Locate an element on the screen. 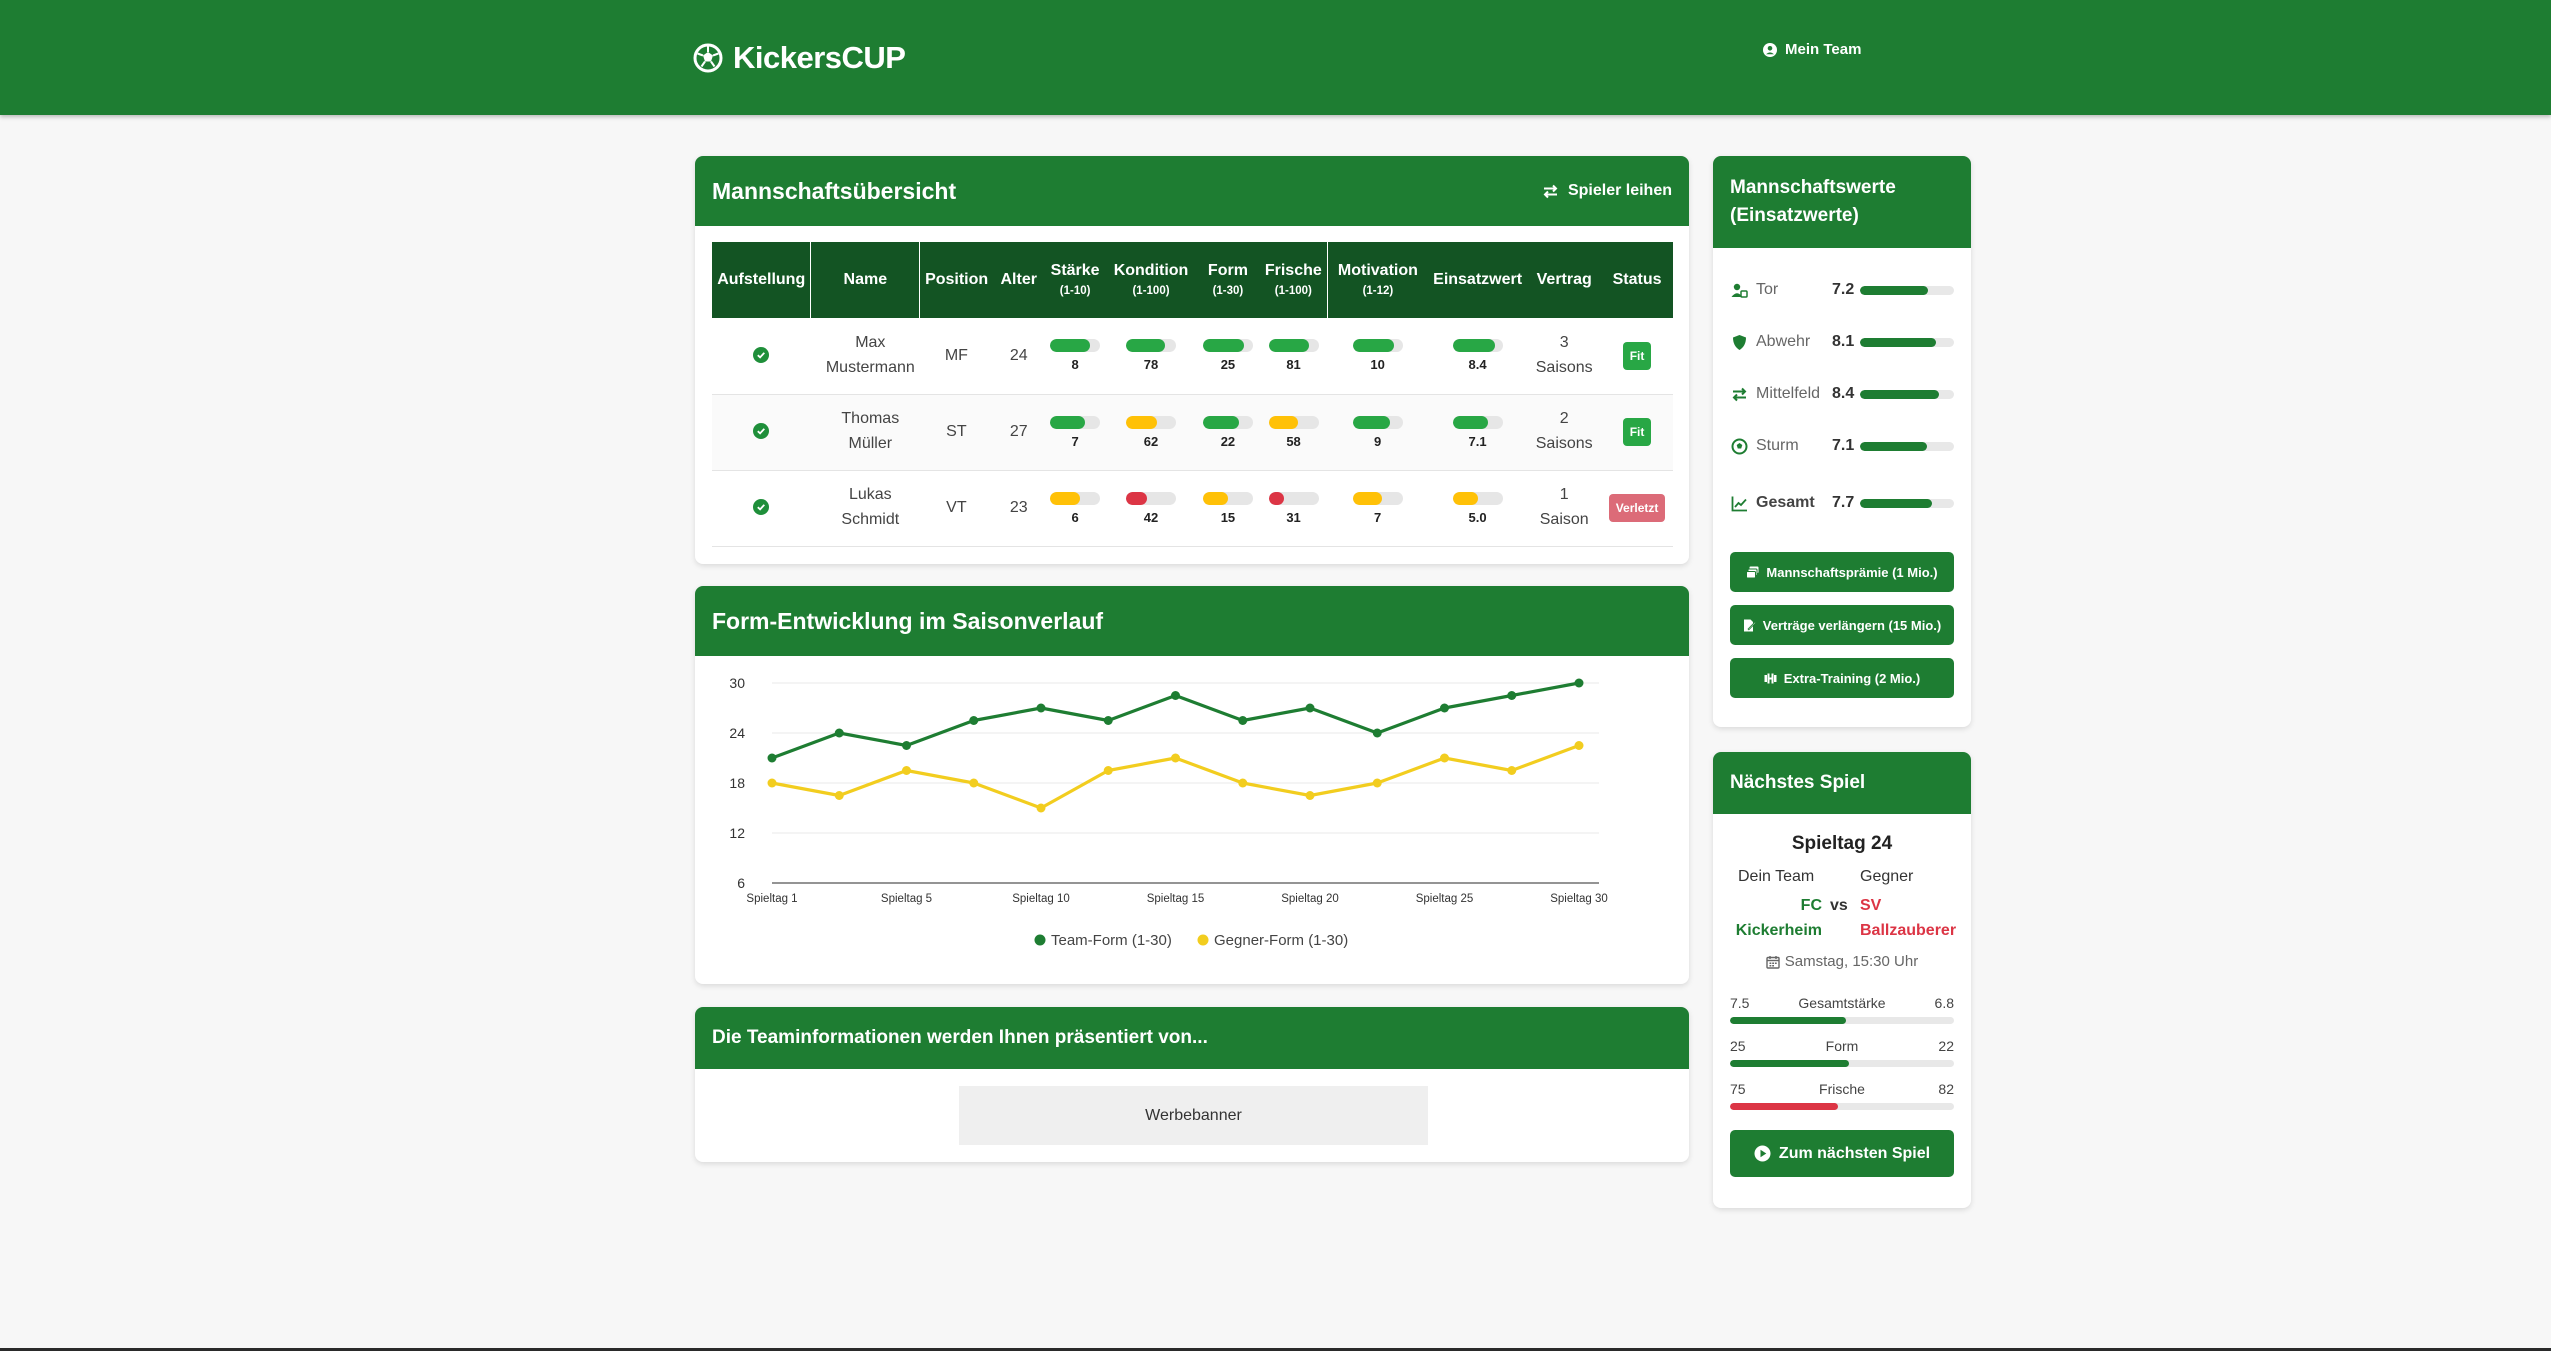  top-navbar: KickersCUP Mein Team is located at coordinates (1275, 57).